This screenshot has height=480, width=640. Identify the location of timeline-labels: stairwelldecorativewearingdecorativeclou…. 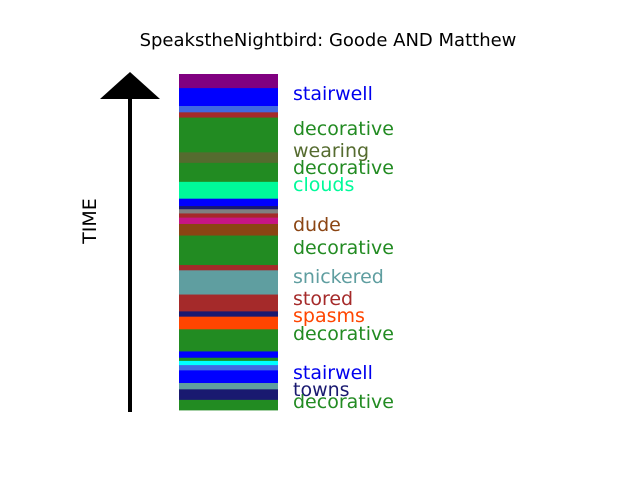
(343, 248).